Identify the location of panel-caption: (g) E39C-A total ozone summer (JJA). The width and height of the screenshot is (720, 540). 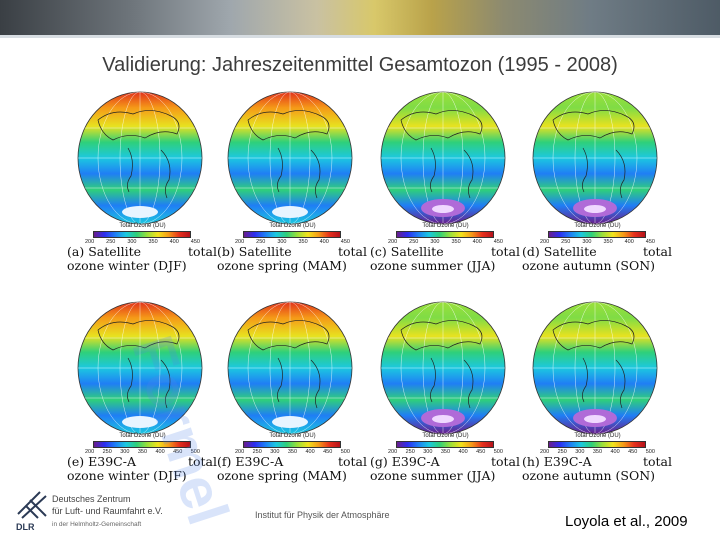
(445, 469).